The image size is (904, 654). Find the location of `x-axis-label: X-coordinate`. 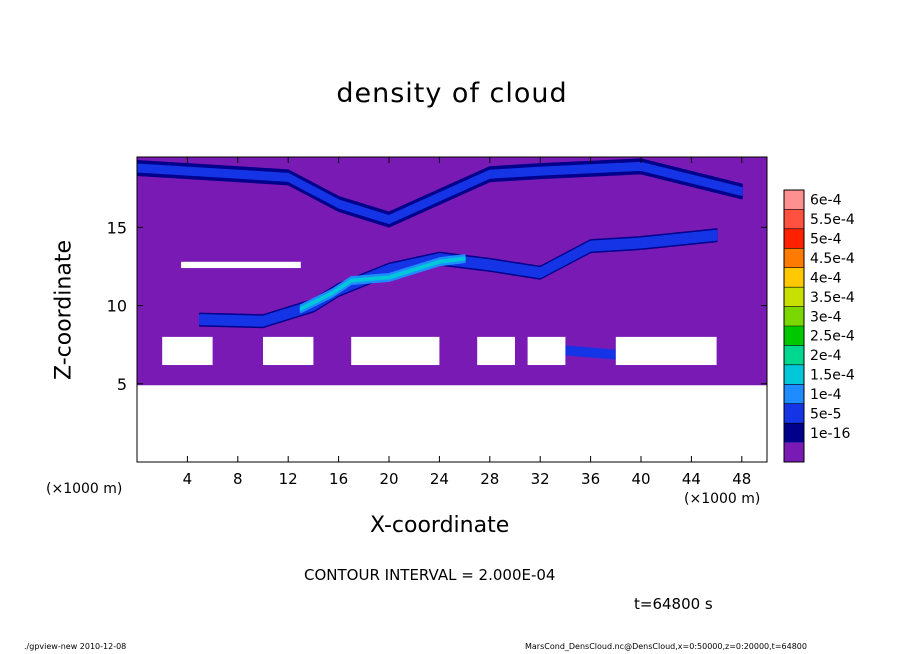

x-axis-label: X-coordinate is located at coordinates (440, 525).